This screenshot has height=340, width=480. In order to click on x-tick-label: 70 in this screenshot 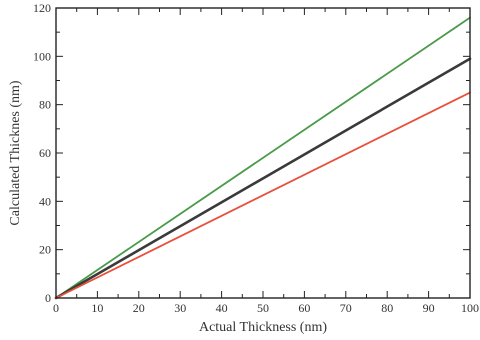, I will do `click(346, 308)`.